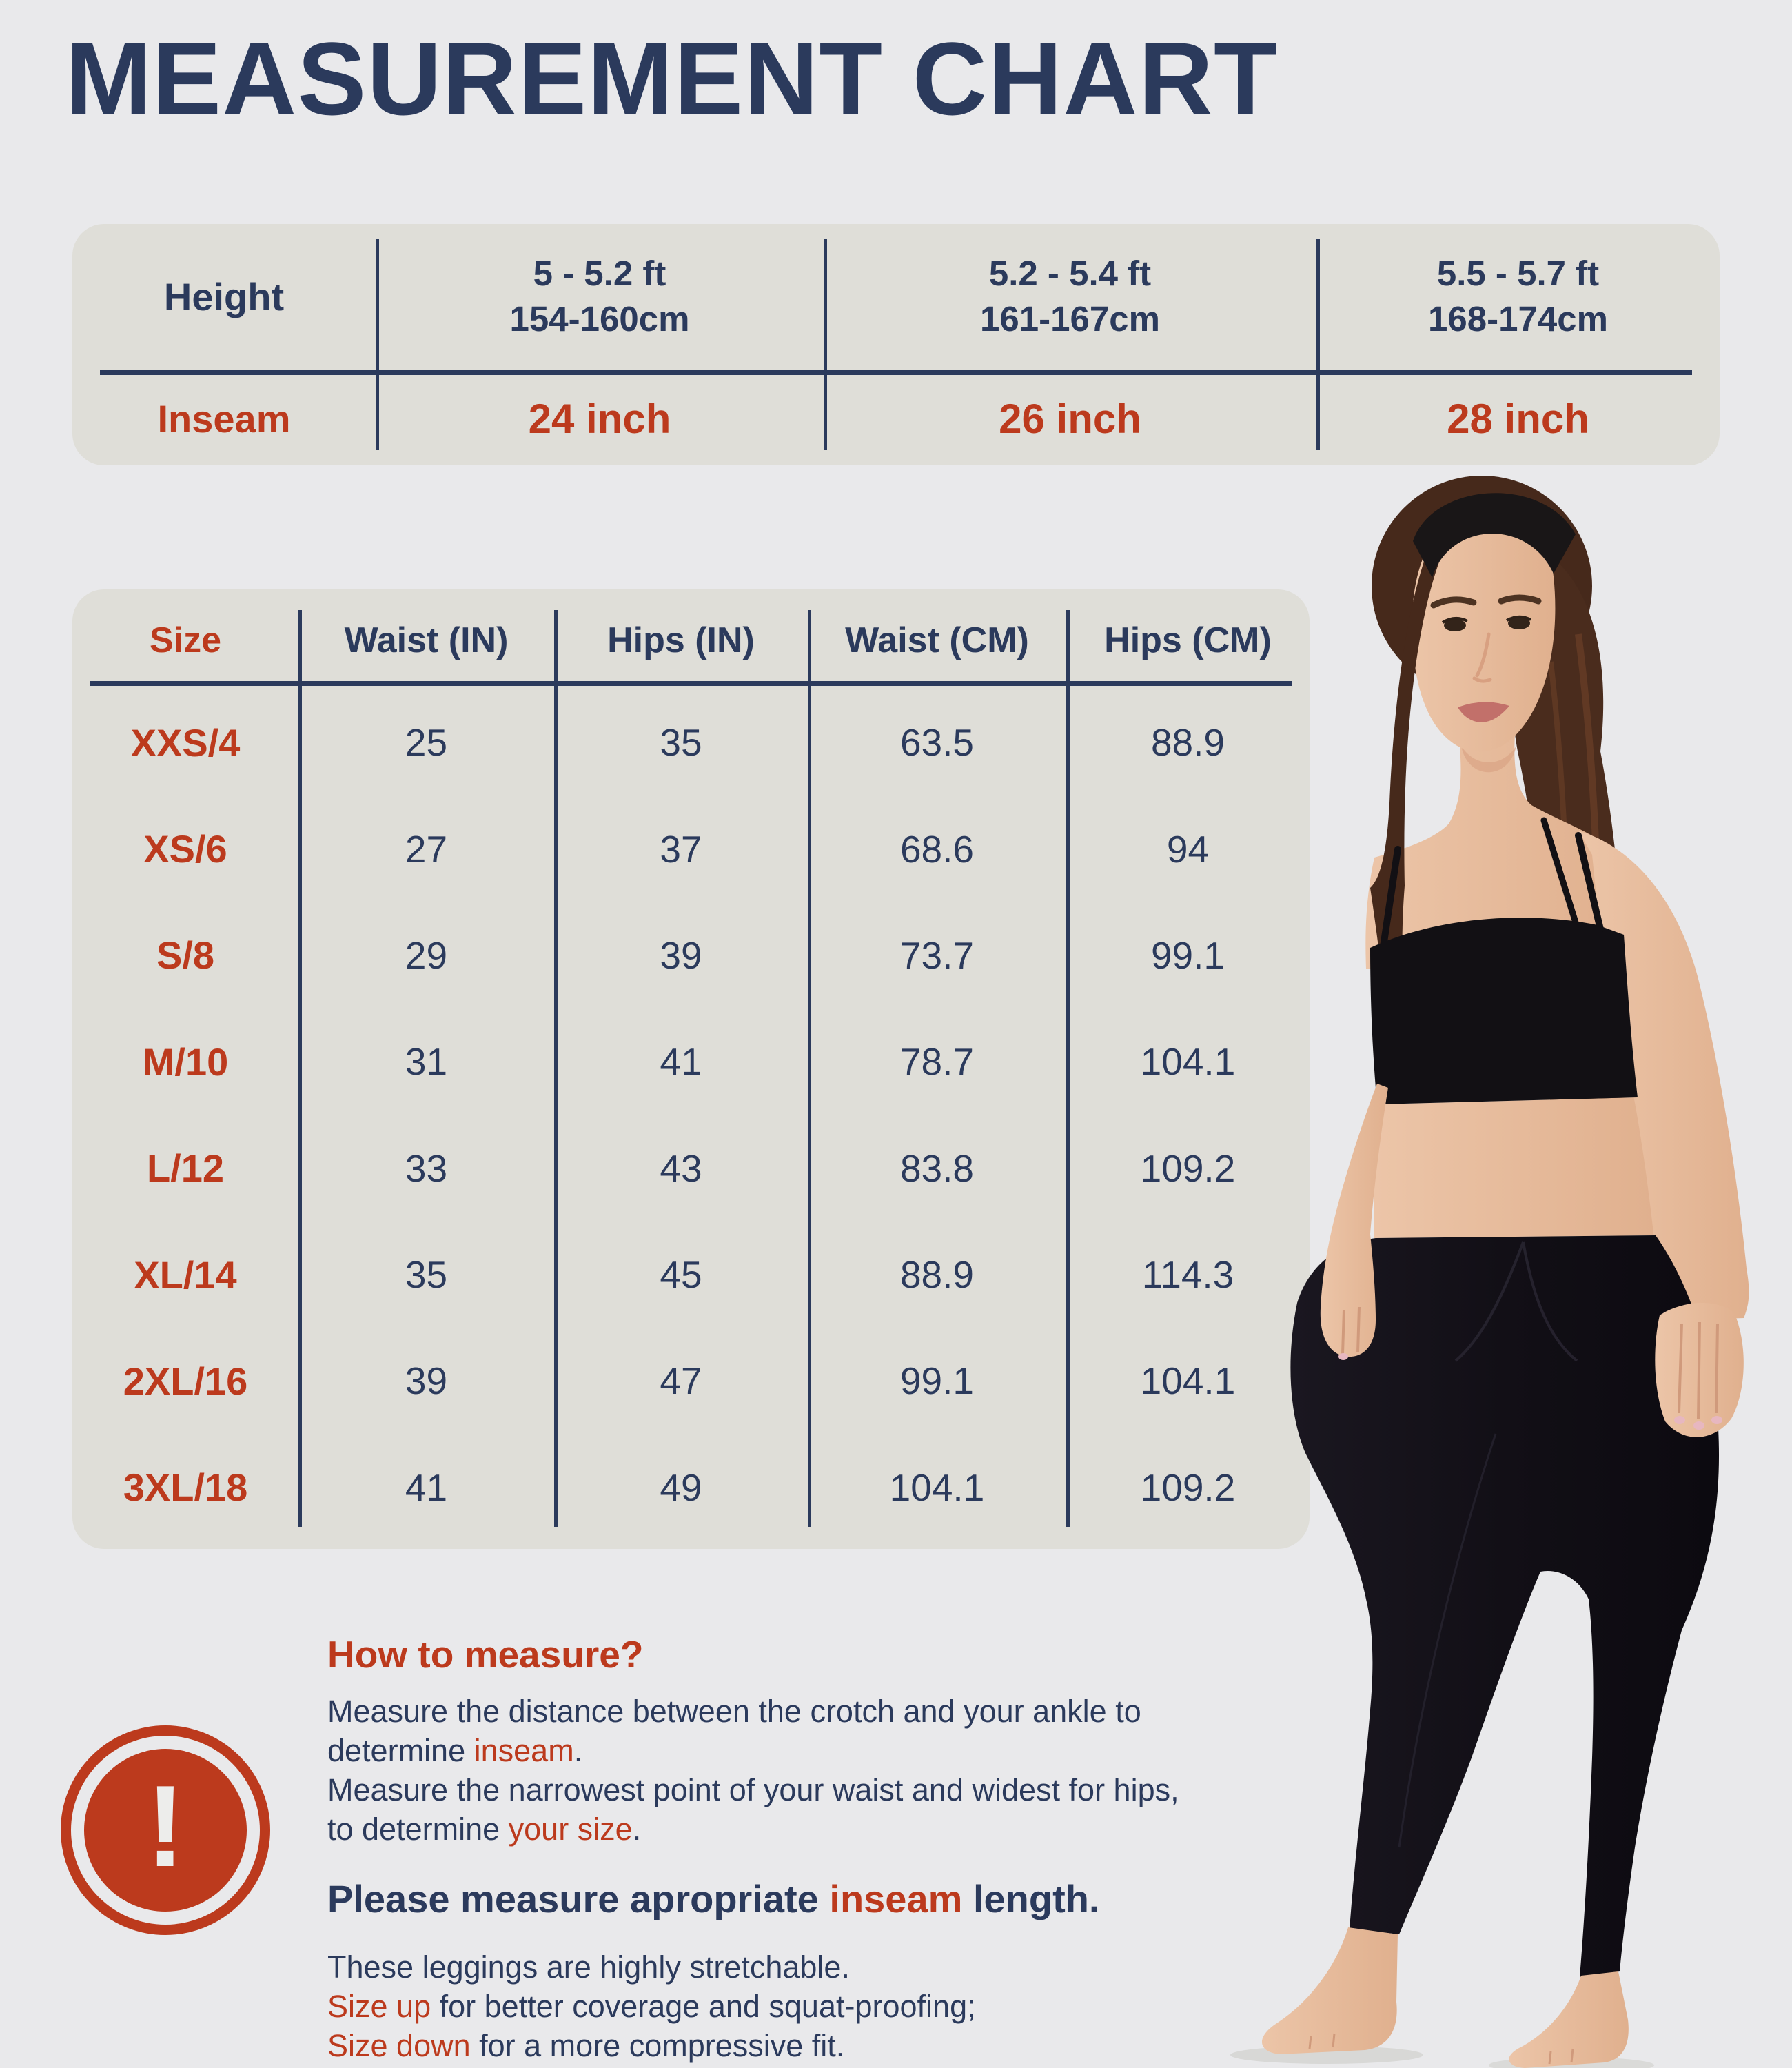 Image resolution: width=1792 pixels, height=2068 pixels. Describe the element at coordinates (1188, 849) in the screenshot. I see `hips-cm-cell: 94` at that location.